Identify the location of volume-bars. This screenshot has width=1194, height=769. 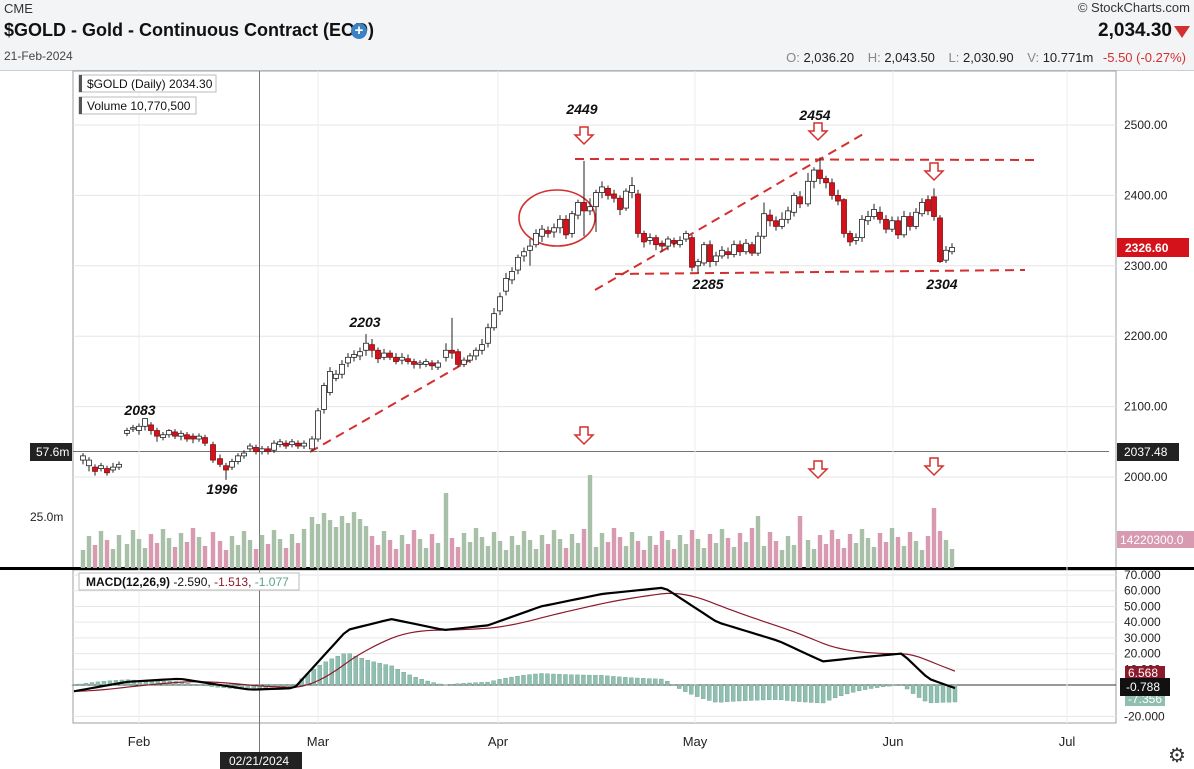
(517, 521).